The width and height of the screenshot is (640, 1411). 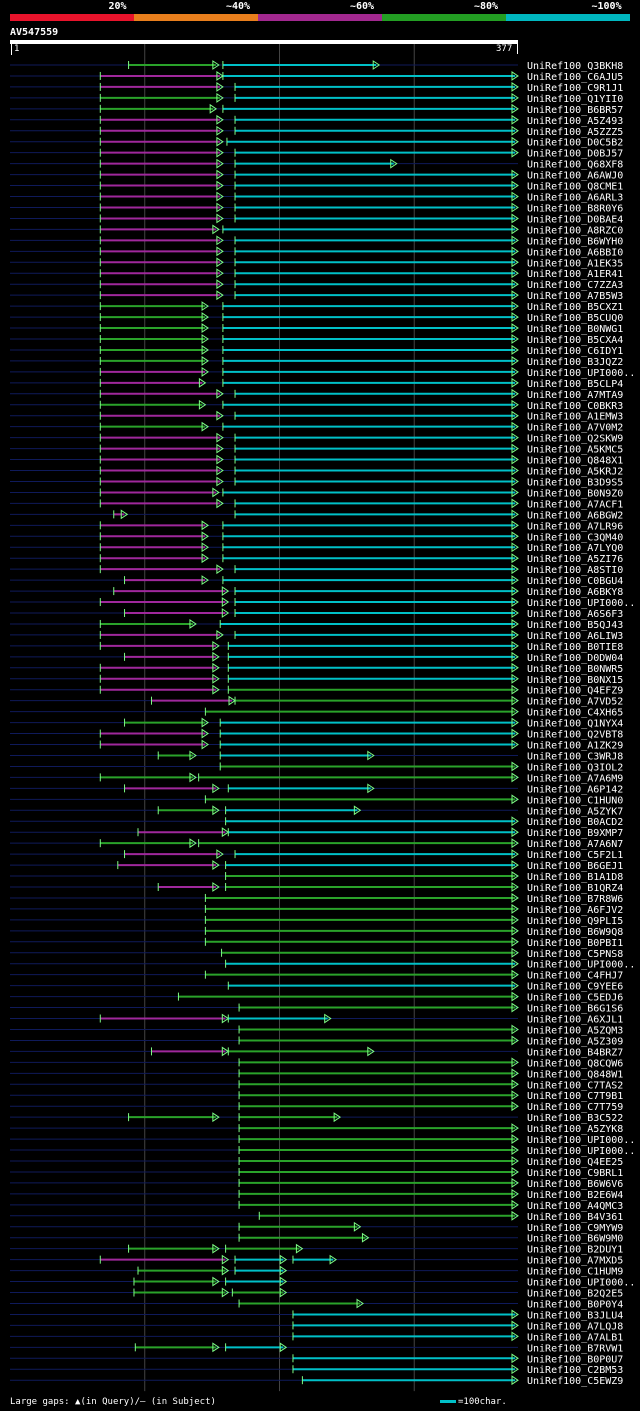 What do you see at coordinates (316, 888) in the screenshot?
I see `hit-row: UniRef100_B1QRZ4` at bounding box center [316, 888].